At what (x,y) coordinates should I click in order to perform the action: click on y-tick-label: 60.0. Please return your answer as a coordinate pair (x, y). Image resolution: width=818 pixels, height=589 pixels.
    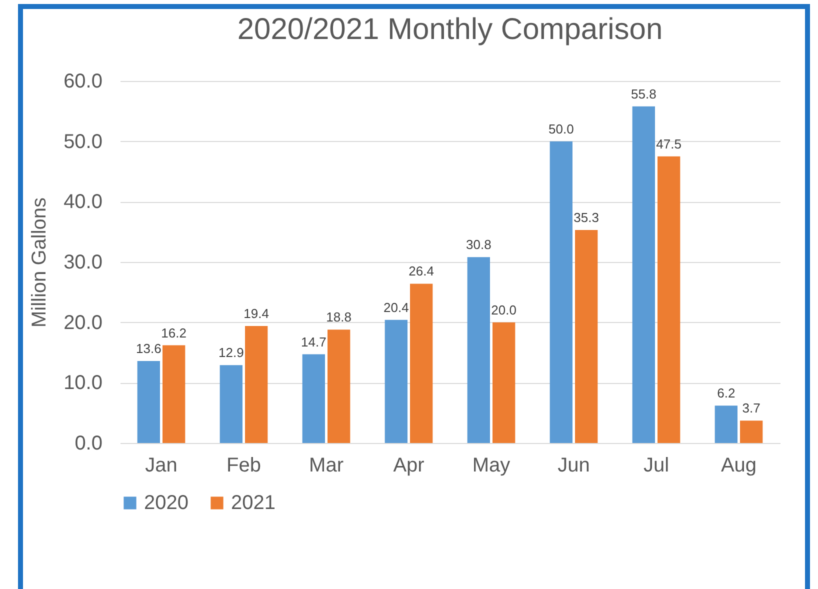
    Looking at the image, I should click on (83, 81).